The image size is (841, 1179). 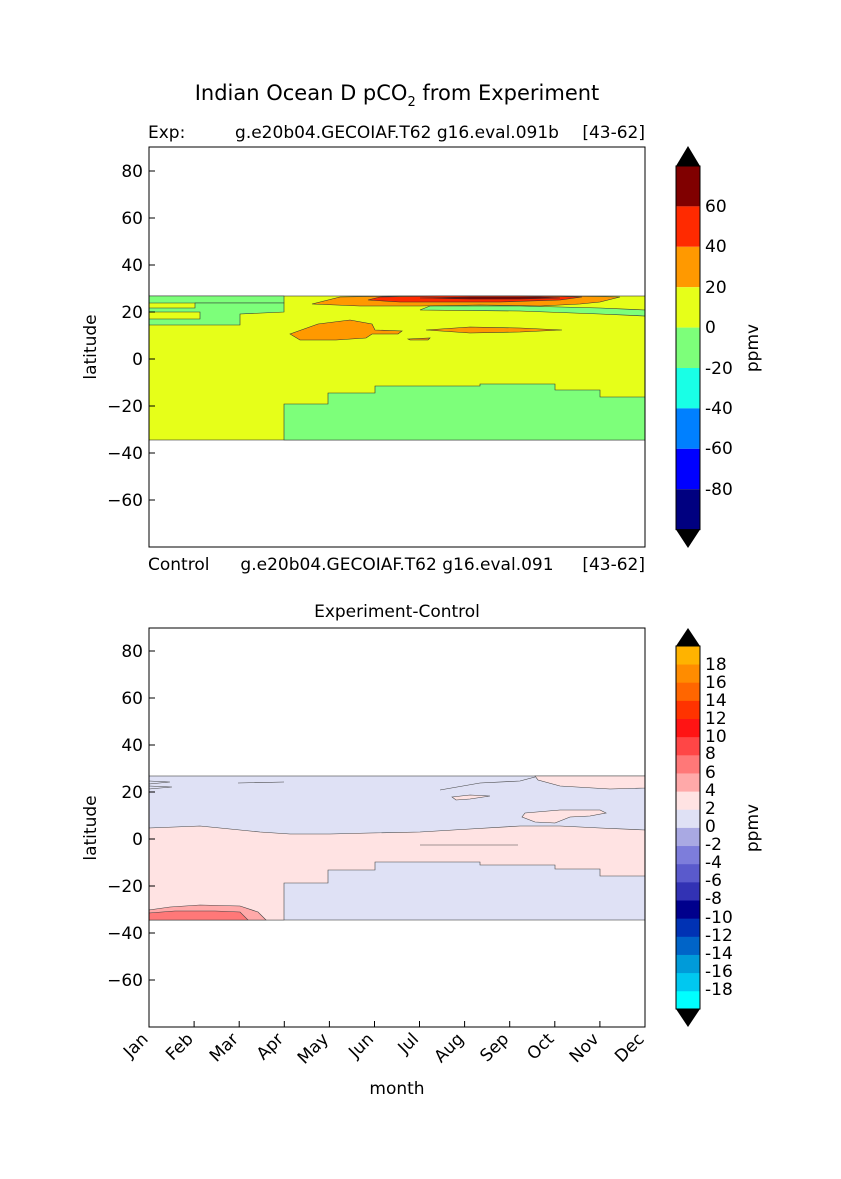 I want to click on top-ytick-label-20: 20, so click(x=132, y=313).